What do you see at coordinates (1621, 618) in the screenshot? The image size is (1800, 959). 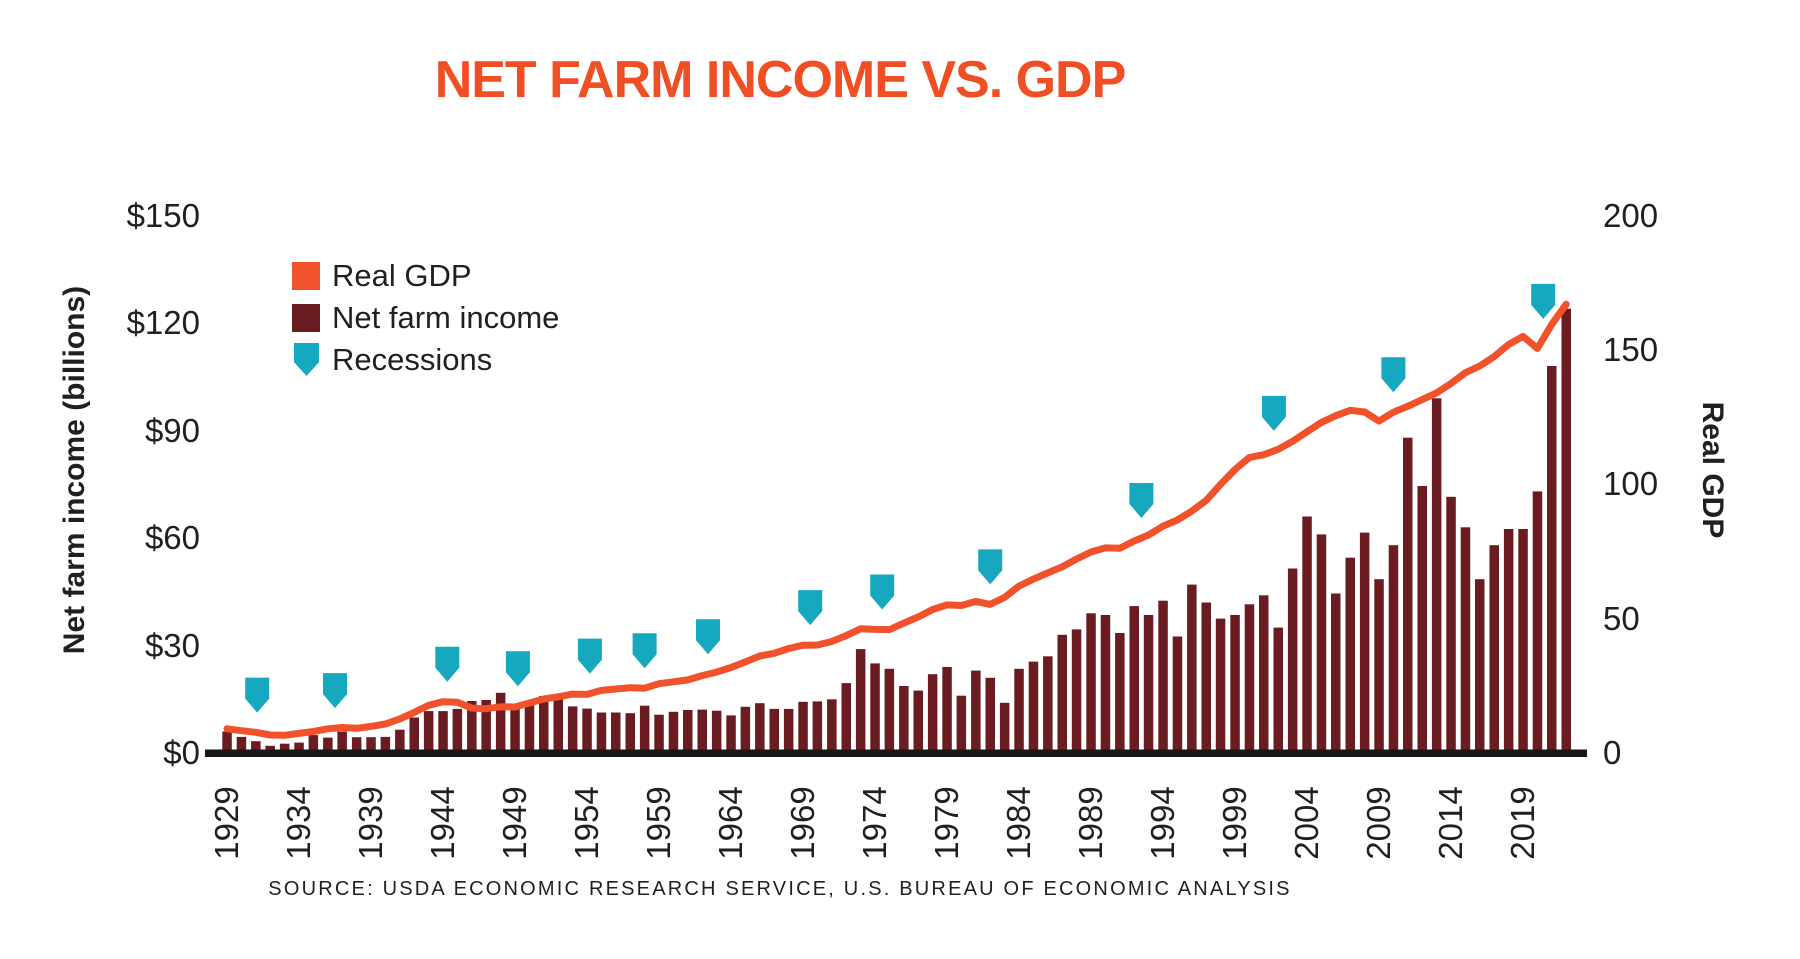 I see `y-axis-right-tick-label: 50` at bounding box center [1621, 618].